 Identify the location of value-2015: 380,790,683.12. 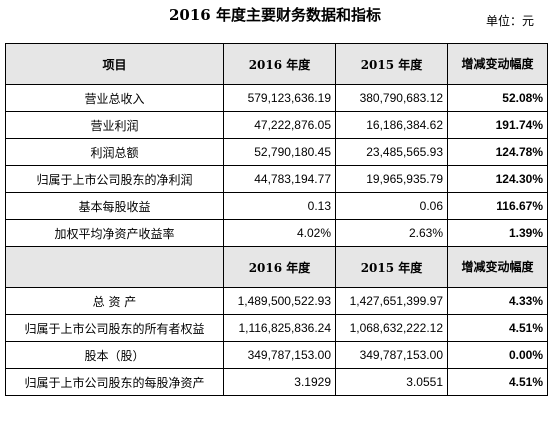
(391, 98).